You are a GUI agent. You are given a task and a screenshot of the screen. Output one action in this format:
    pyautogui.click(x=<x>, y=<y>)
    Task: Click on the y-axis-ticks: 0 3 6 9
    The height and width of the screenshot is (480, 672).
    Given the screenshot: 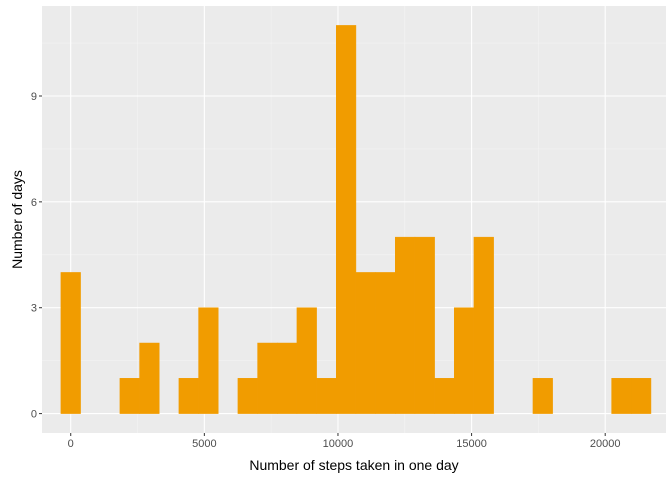 What is the action you would take?
    pyautogui.click(x=36, y=256)
    